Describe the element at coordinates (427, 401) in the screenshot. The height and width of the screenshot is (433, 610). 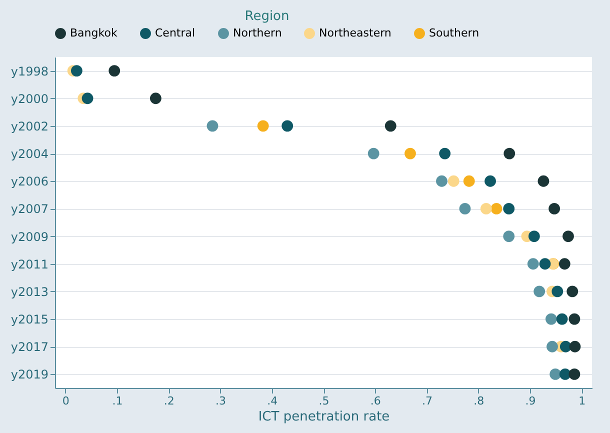
I see `x-tick-label: .7` at that location.